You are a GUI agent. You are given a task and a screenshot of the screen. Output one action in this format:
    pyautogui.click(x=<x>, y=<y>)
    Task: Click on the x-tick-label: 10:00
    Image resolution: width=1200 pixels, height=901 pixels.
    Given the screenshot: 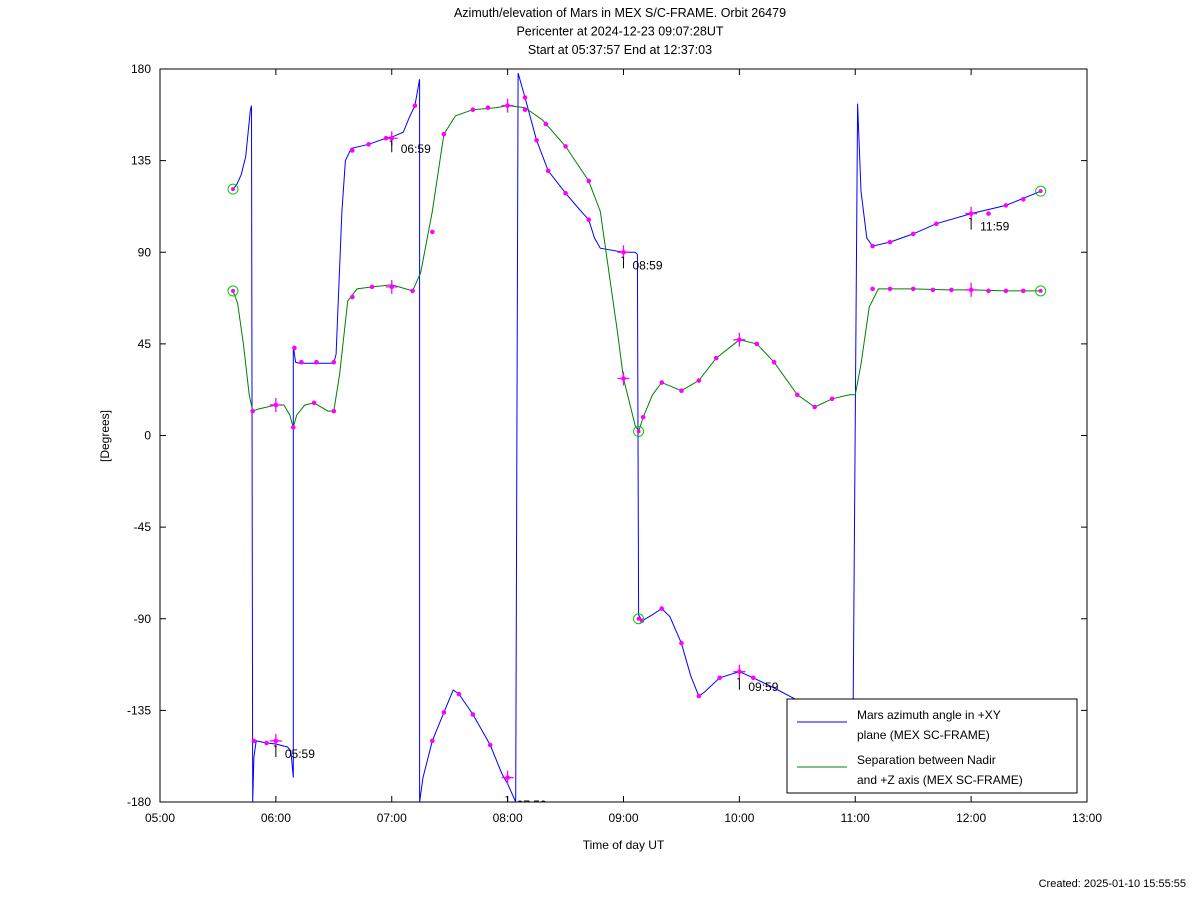 What is the action you would take?
    pyautogui.click(x=739, y=818)
    